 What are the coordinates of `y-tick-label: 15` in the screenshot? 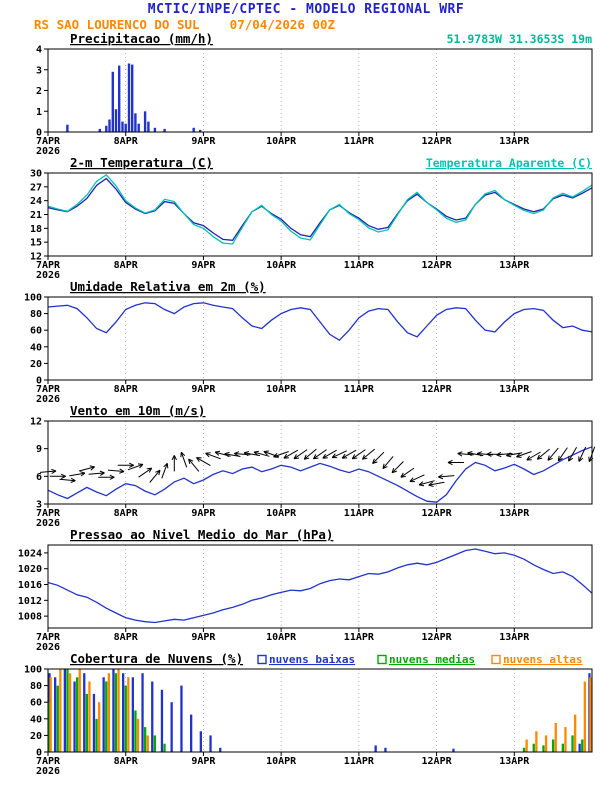 It's located at (36, 243).